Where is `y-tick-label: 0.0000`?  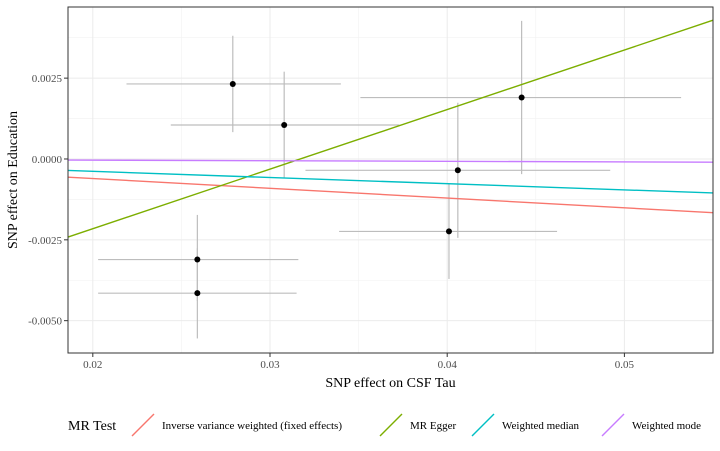
y-tick-label: 0.0000 is located at coordinates (47, 160).